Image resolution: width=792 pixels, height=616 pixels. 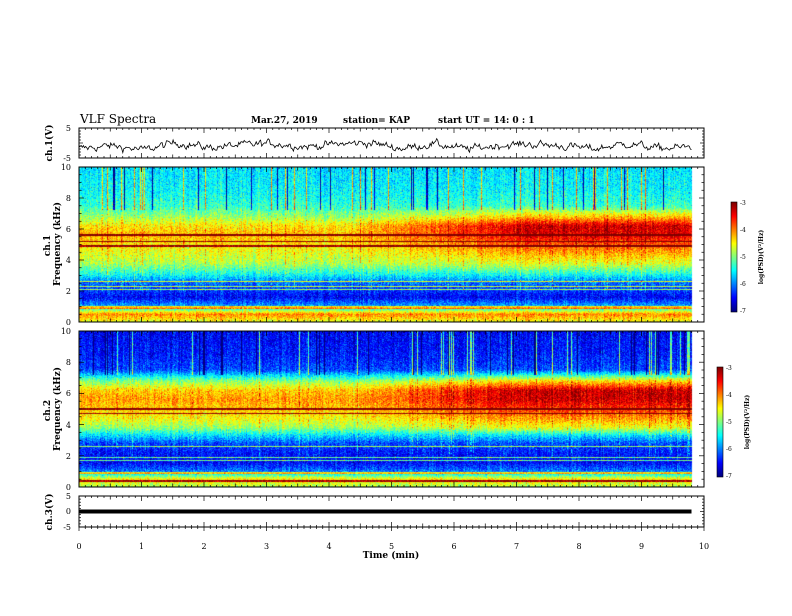 What do you see at coordinates (729, 422) in the screenshot?
I see `ch2-cb-tick-neg5: -5` at bounding box center [729, 422].